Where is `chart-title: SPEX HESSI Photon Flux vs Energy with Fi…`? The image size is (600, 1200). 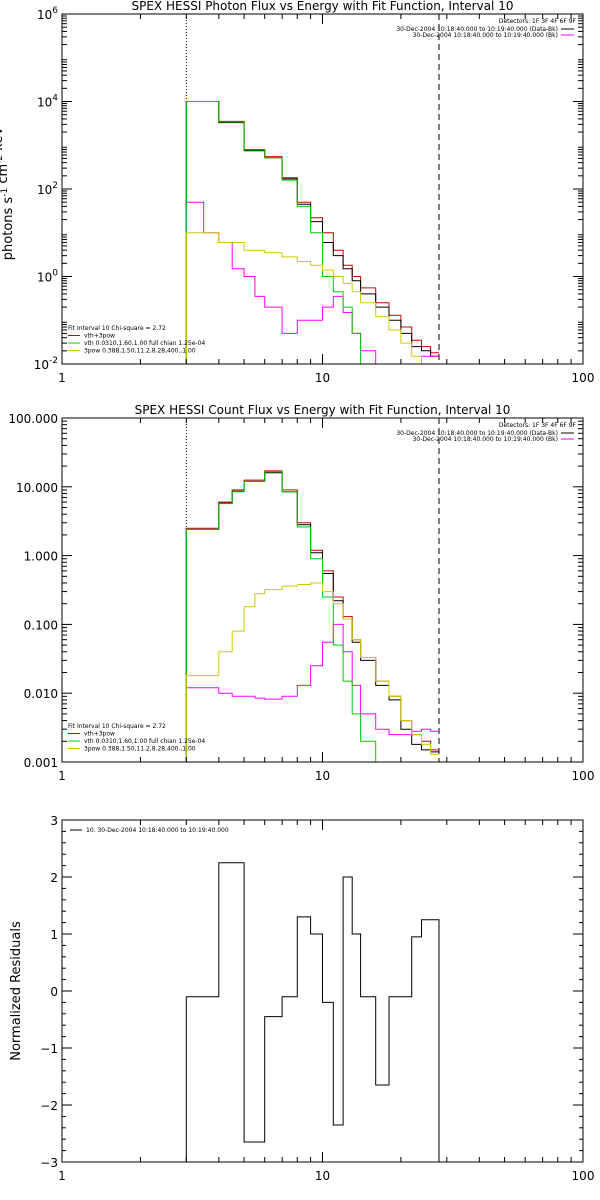
chart-title: SPEX HESSI Photon Flux vs Energy with Fi… is located at coordinates (323, 6).